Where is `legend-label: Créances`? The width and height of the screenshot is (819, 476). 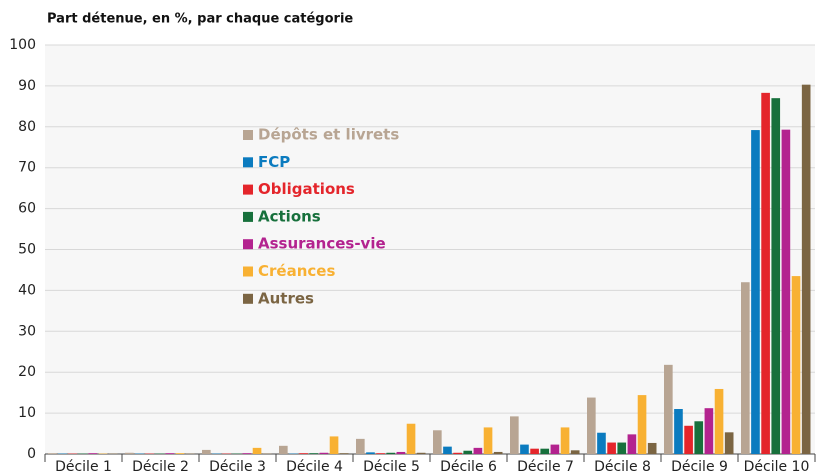
legend-label: Créances is located at coordinates (296, 271).